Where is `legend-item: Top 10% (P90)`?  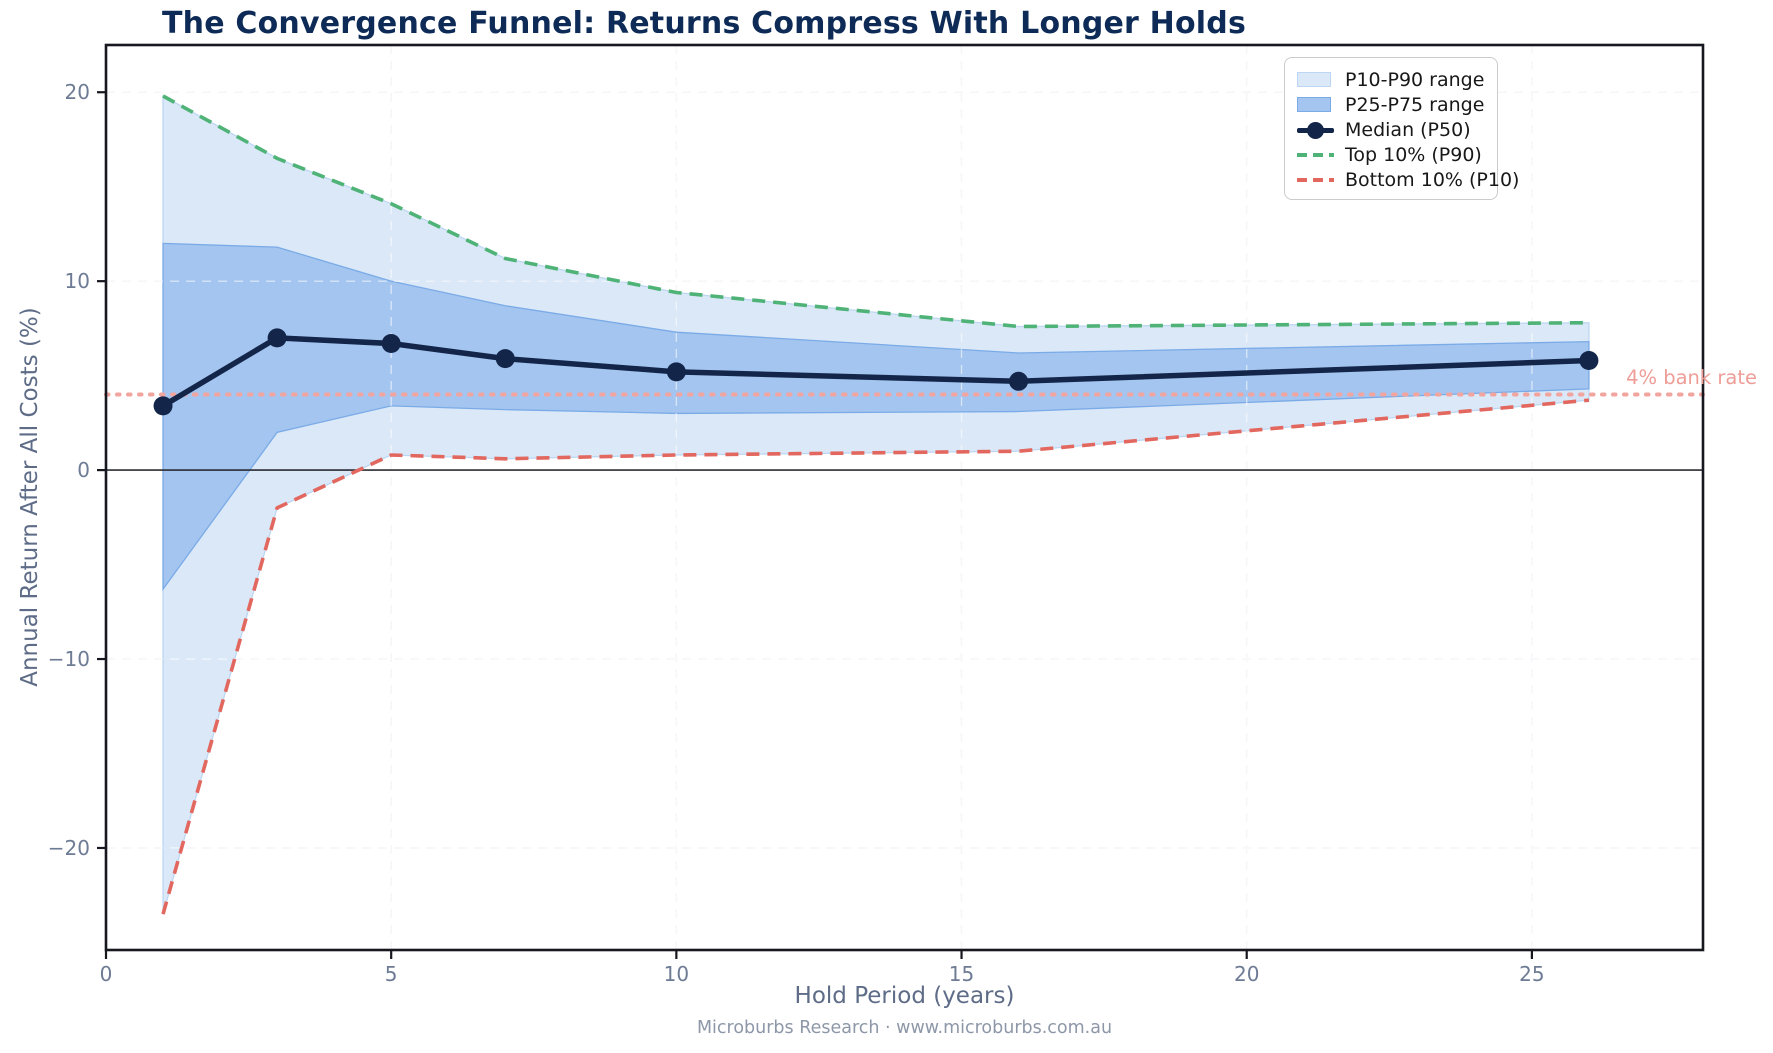
legend-item: Top 10% (P90) is located at coordinates (1391, 154).